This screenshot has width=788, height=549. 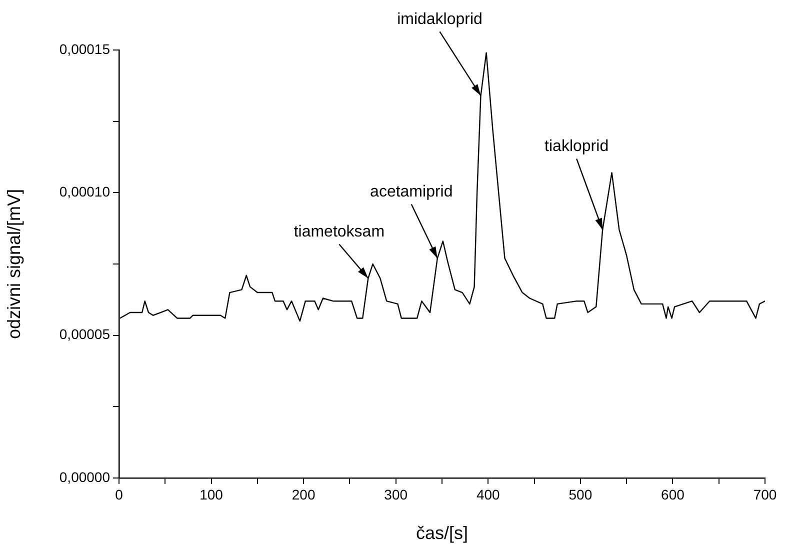 I want to click on annotation: tiakloprid, so click(x=576, y=147).